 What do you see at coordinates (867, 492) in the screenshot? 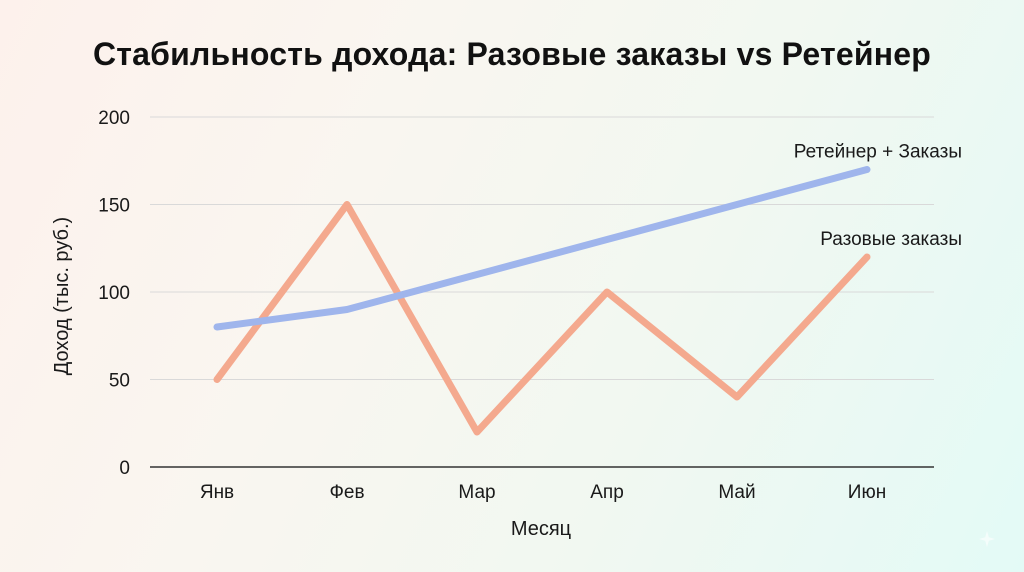
I see `x-tick-label: Июн` at bounding box center [867, 492].